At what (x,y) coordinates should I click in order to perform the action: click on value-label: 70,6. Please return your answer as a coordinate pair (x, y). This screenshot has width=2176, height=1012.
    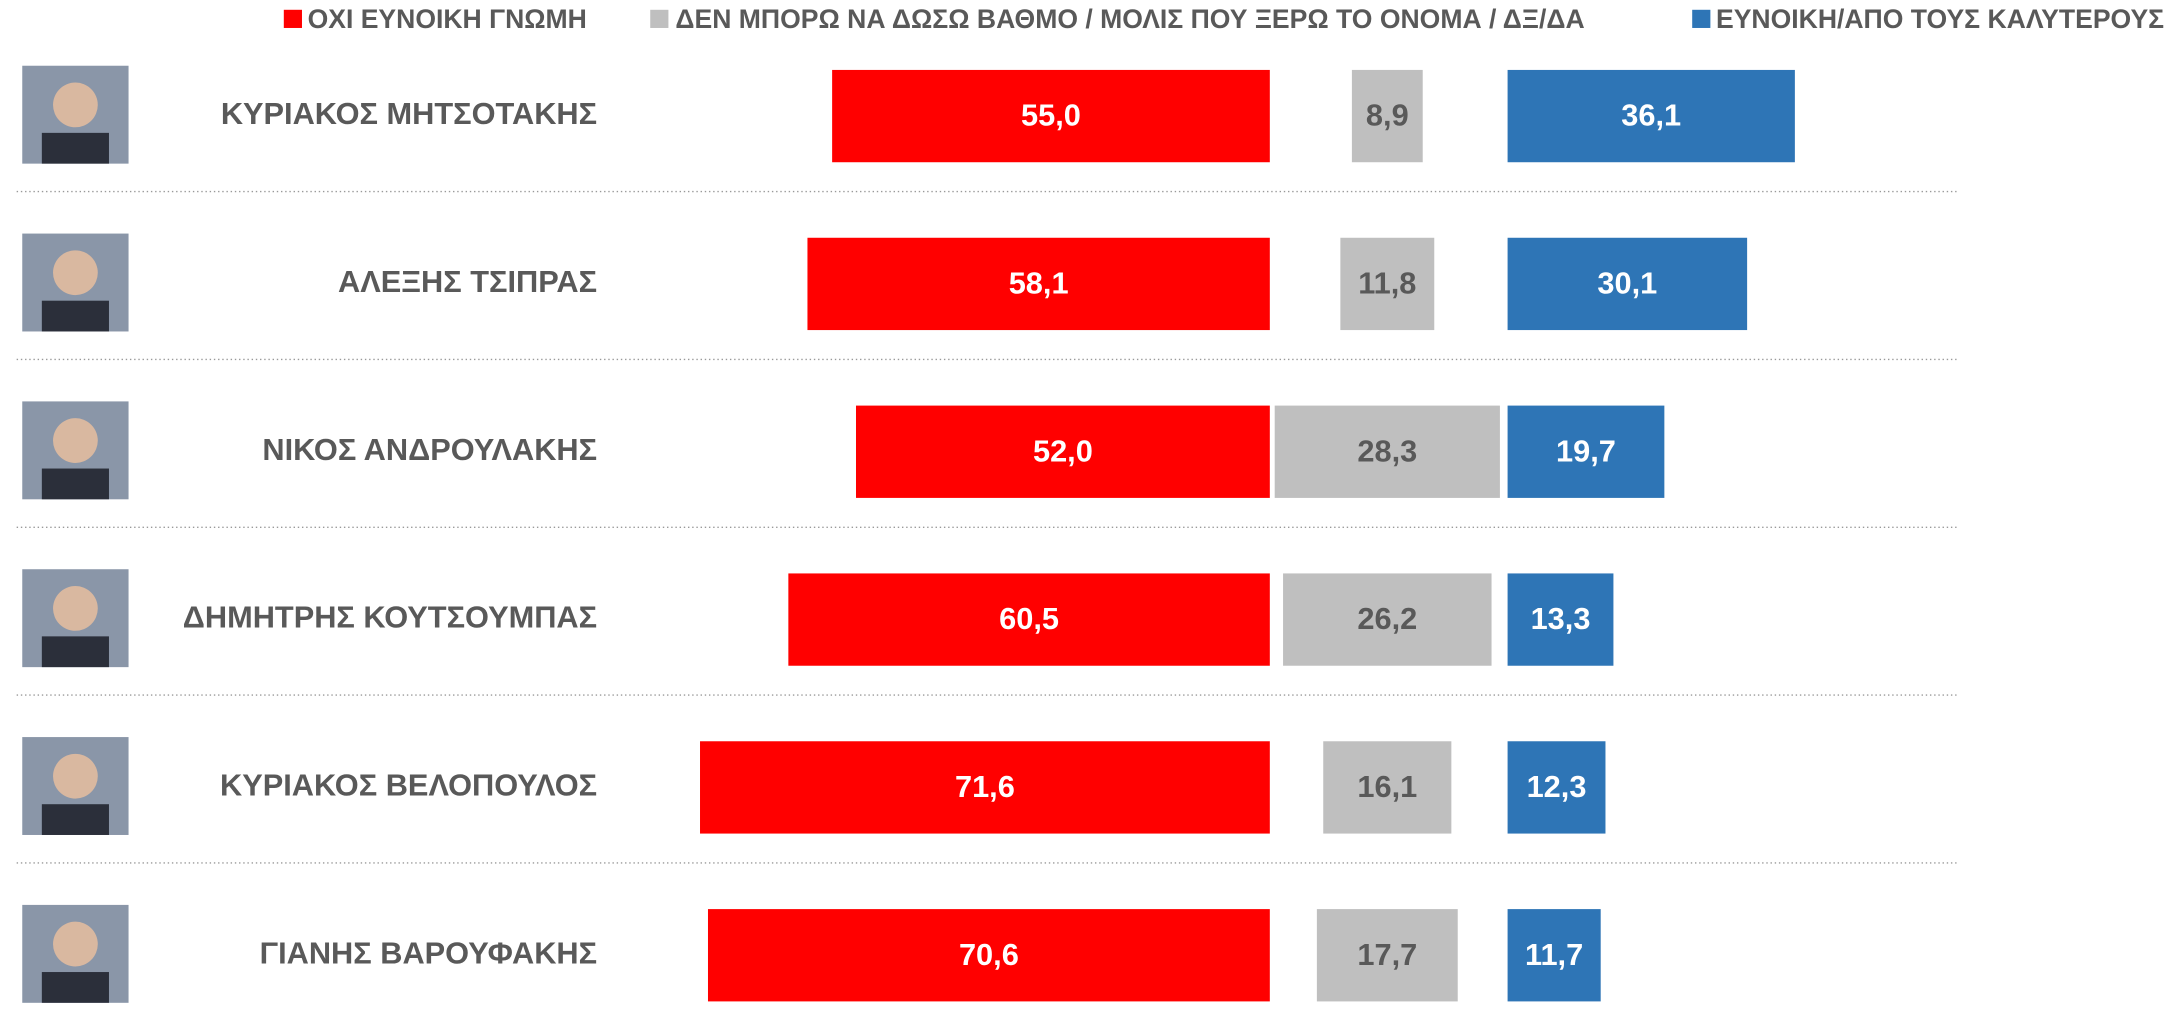
    Looking at the image, I should click on (989, 954).